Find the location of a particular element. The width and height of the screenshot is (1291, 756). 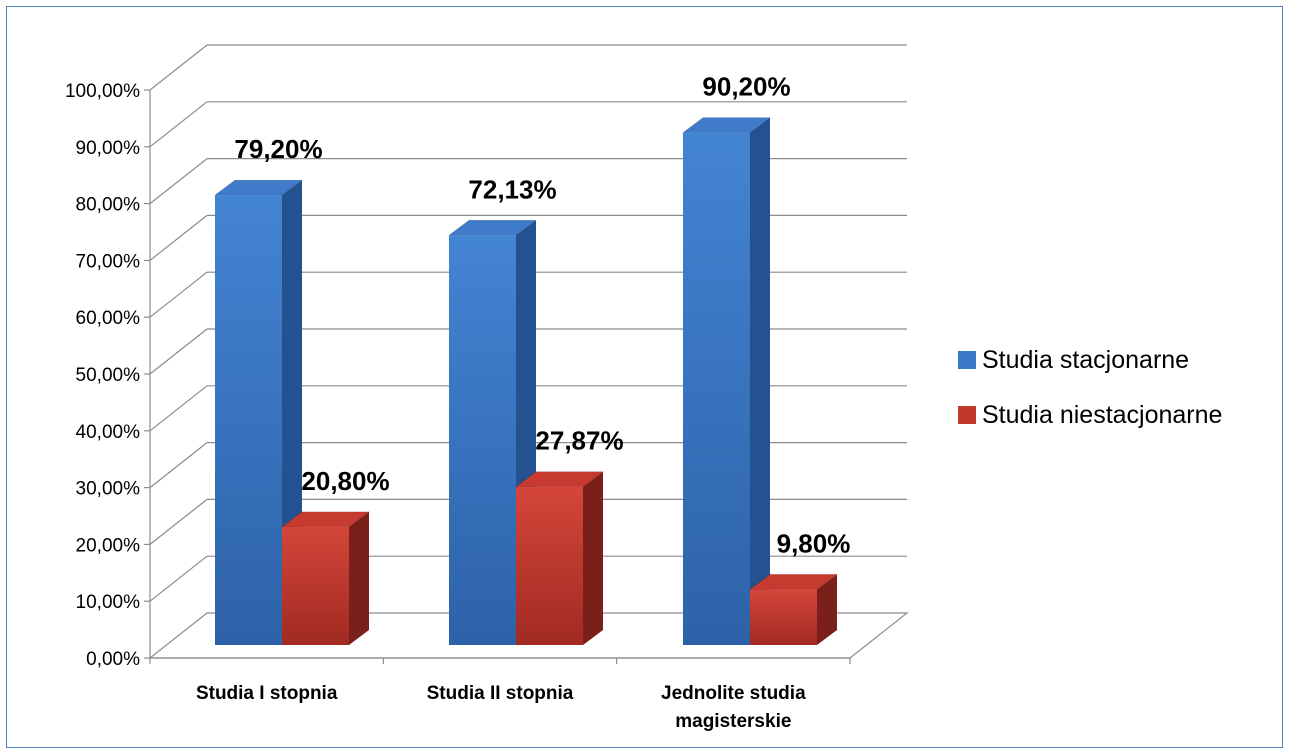

legend-label: Studia niestacjonarne is located at coordinates (1102, 415).